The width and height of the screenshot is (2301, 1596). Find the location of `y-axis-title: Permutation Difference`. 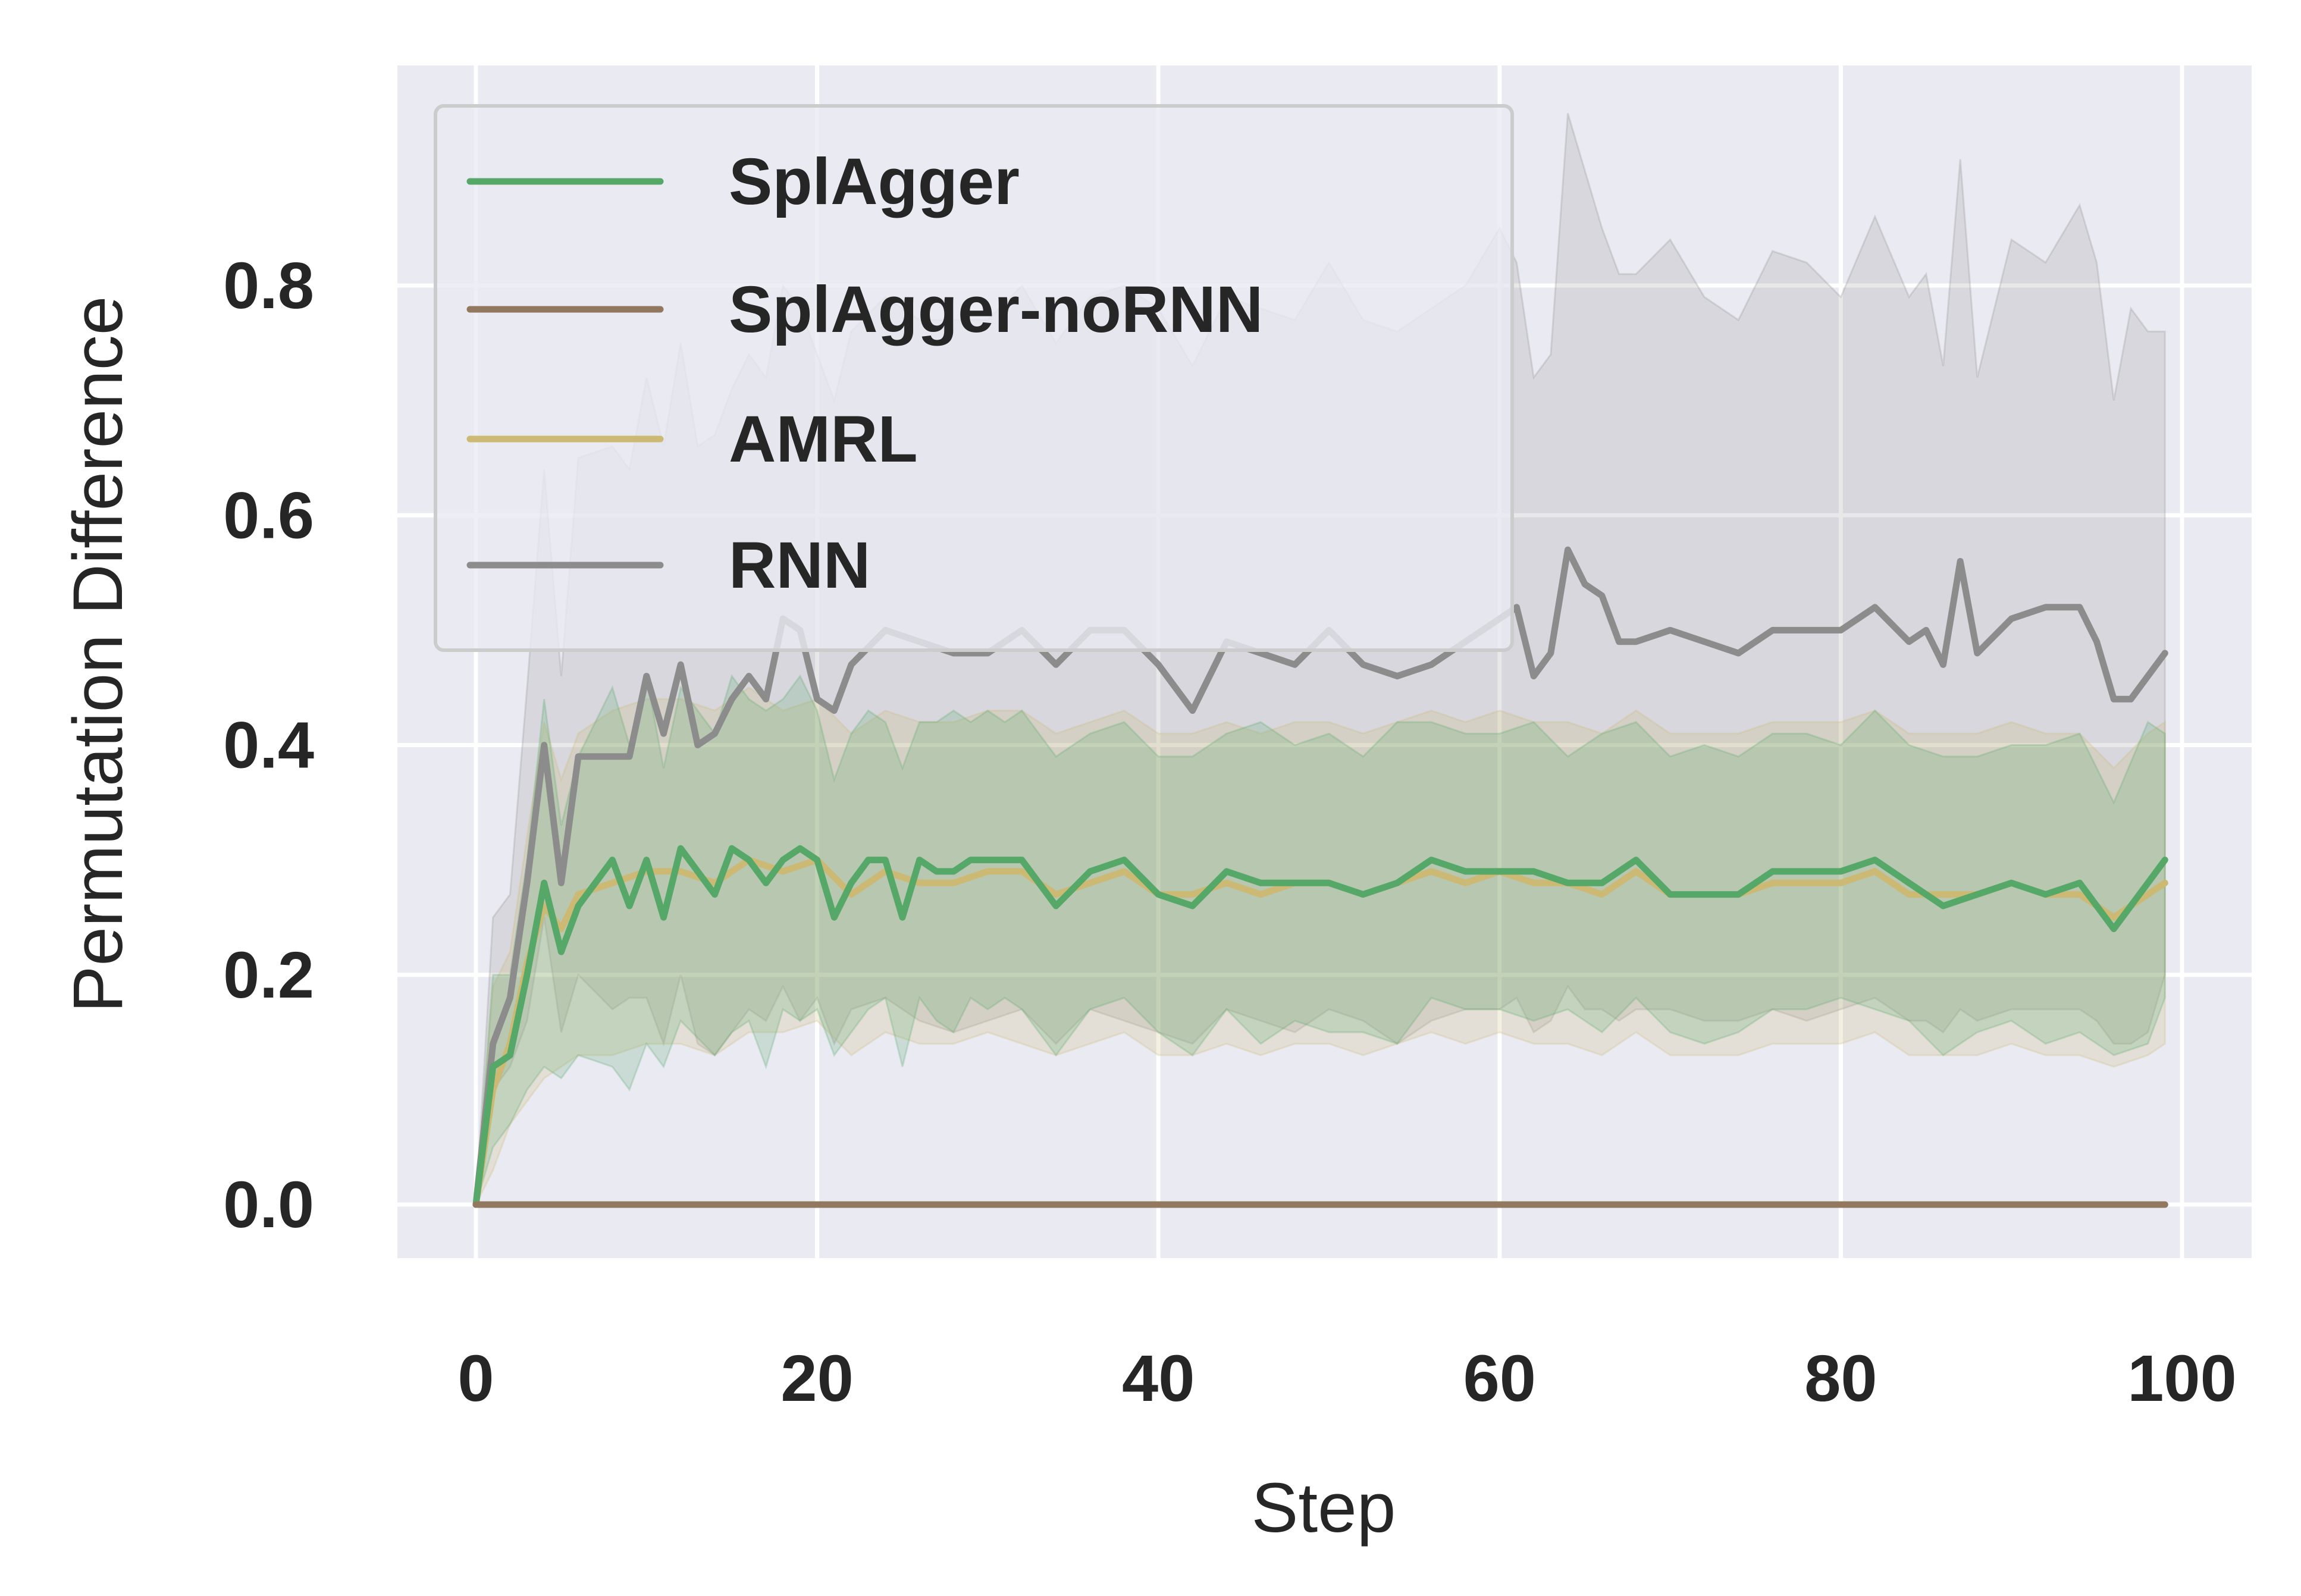

y-axis-title: Permutation Difference is located at coordinates (98, 654).